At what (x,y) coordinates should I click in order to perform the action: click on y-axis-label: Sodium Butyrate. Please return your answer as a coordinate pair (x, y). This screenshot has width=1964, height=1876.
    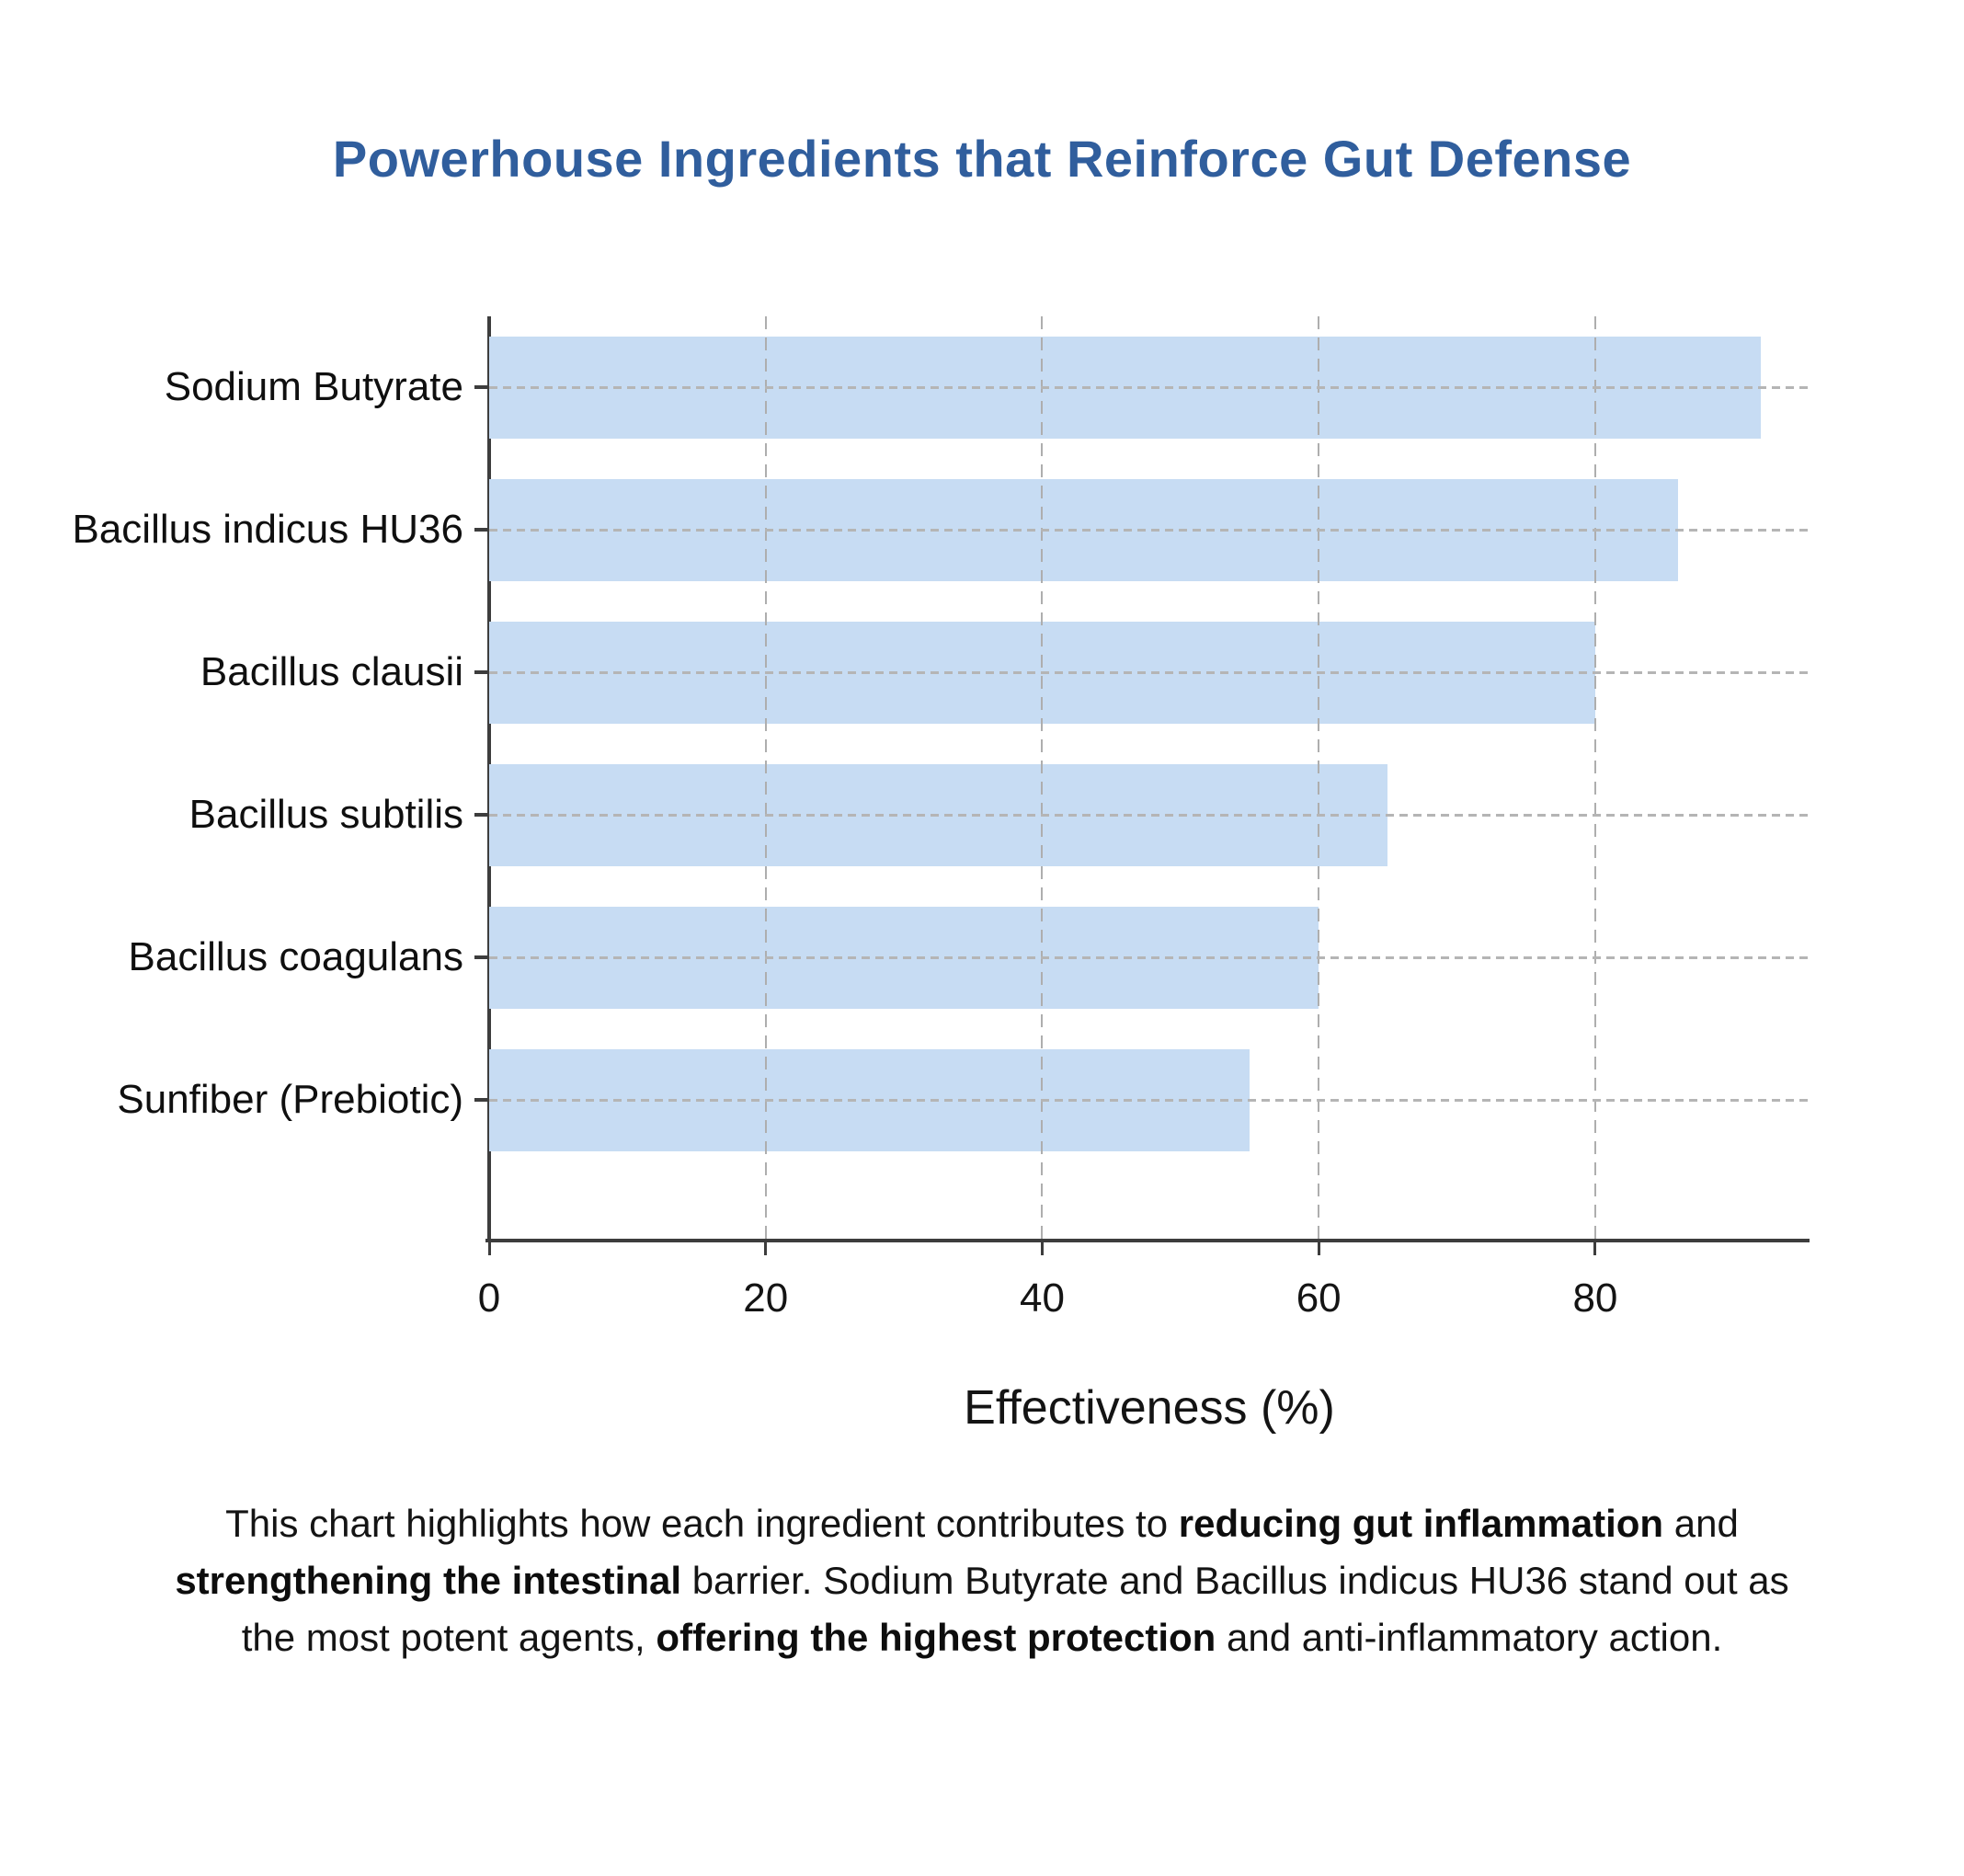
    Looking at the image, I should click on (313, 387).